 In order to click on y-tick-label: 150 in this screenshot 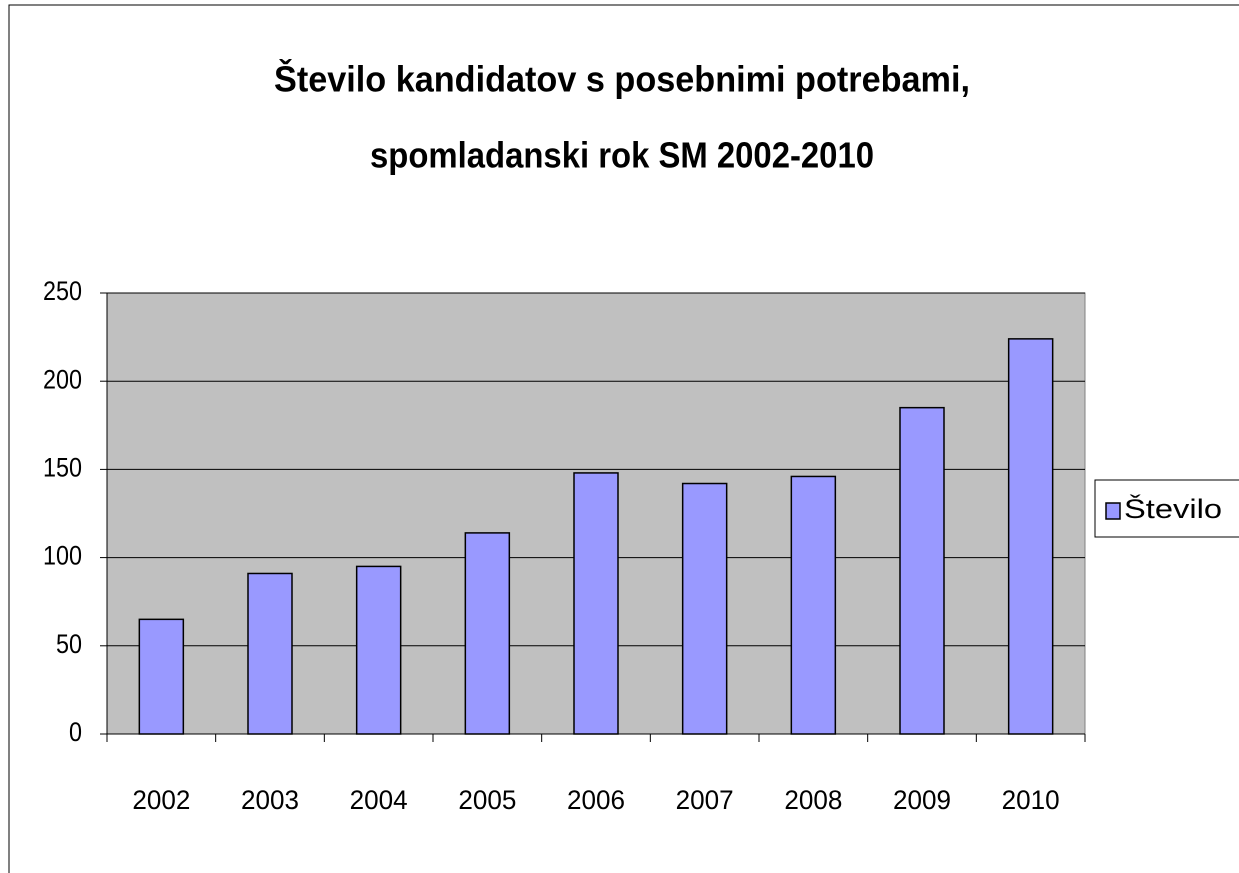, I will do `click(62, 468)`.